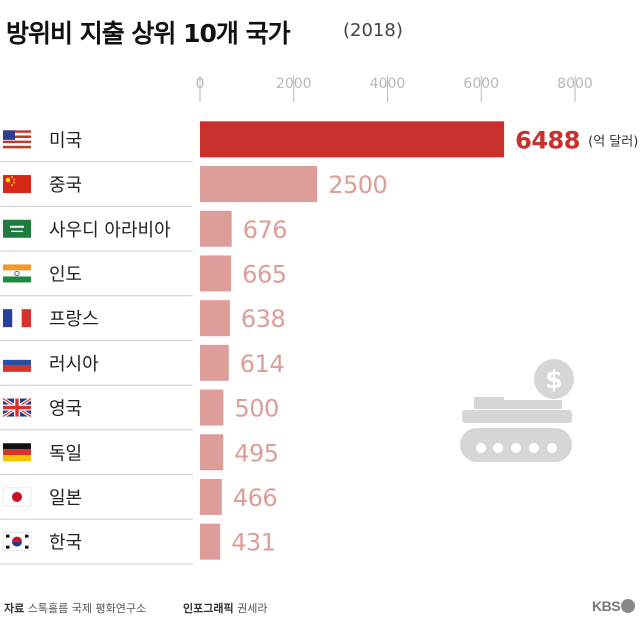 Image resolution: width=640 pixels, height=631 pixels. I want to click on country-label: 영국, so click(65, 409).